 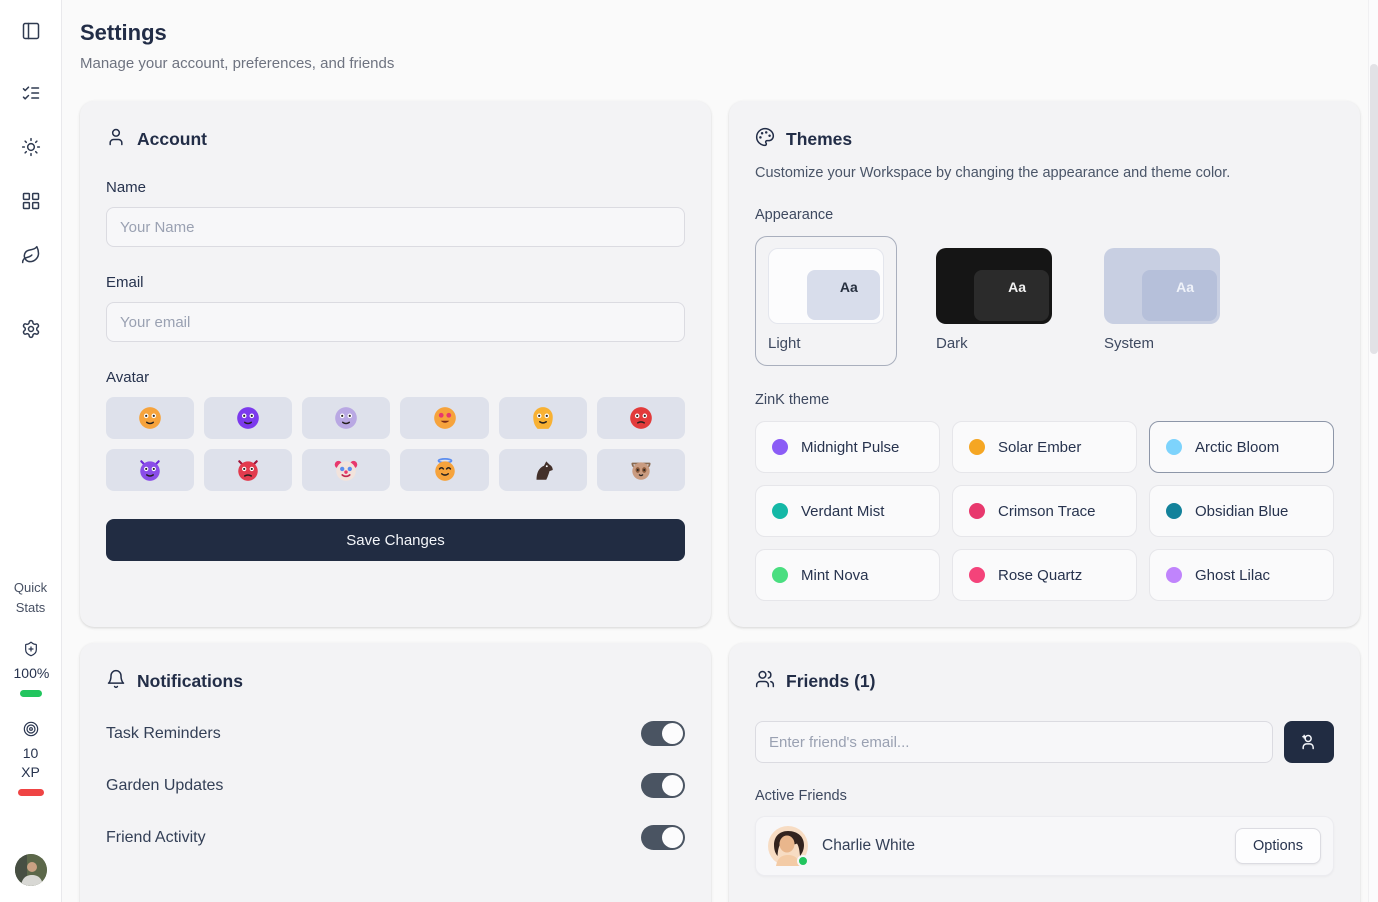 I want to click on account-title: Account, so click(x=172, y=139).